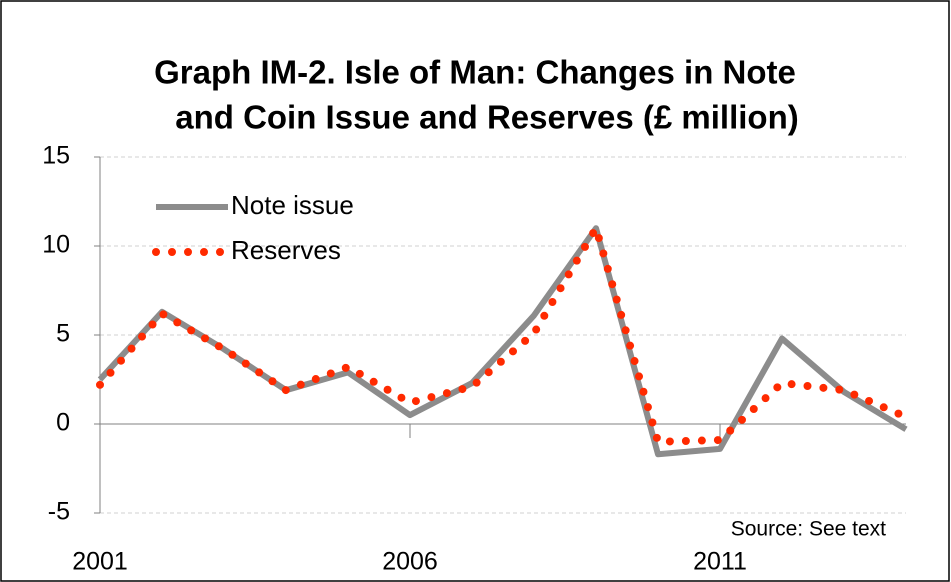 The image size is (951, 582). Describe the element at coordinates (410, 562) in the screenshot. I see `x-tick-label: 2006` at that location.